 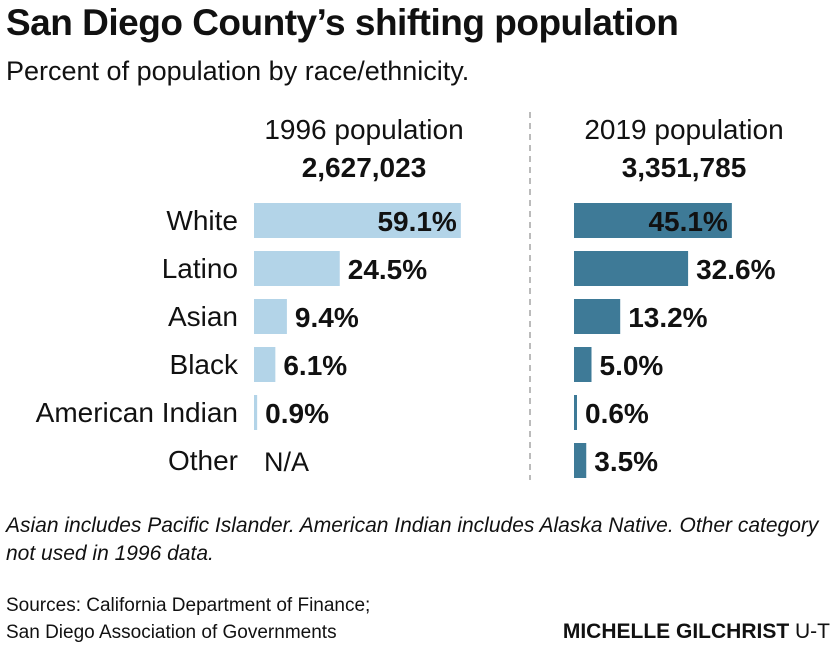 I want to click on category-label: Other, so click(x=203, y=460).